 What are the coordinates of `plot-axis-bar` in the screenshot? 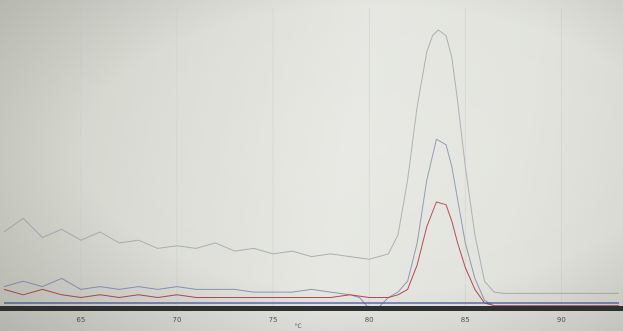 It's located at (311, 308).